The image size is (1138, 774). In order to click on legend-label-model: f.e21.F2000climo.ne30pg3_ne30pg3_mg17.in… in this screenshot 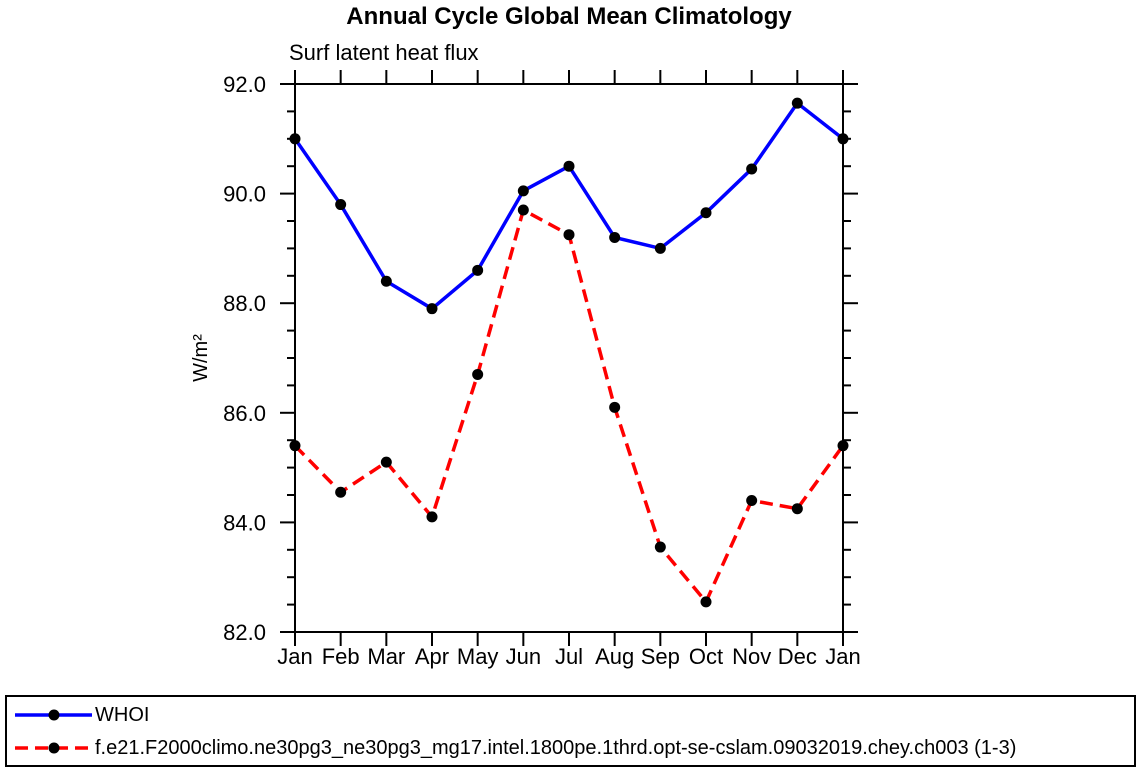, I will do `click(556, 747)`.